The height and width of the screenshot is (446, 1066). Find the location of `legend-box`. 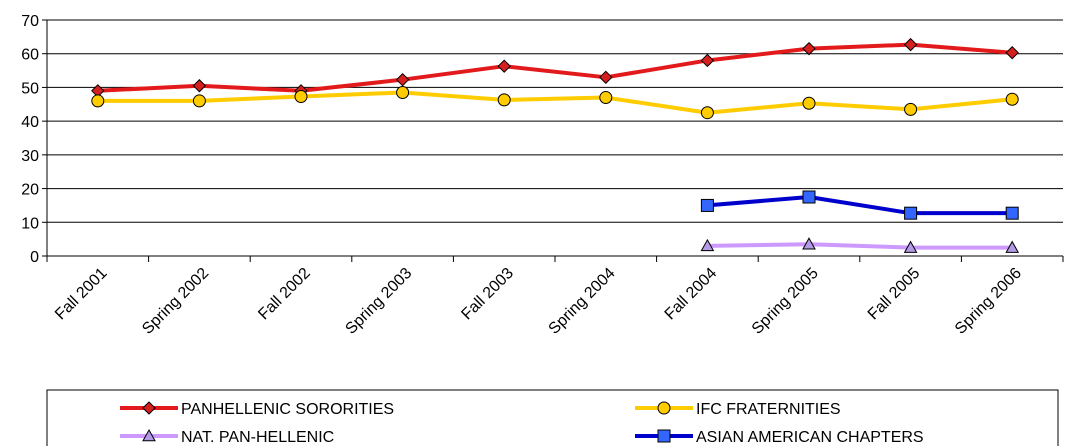

legend-box is located at coordinates (552, 417).